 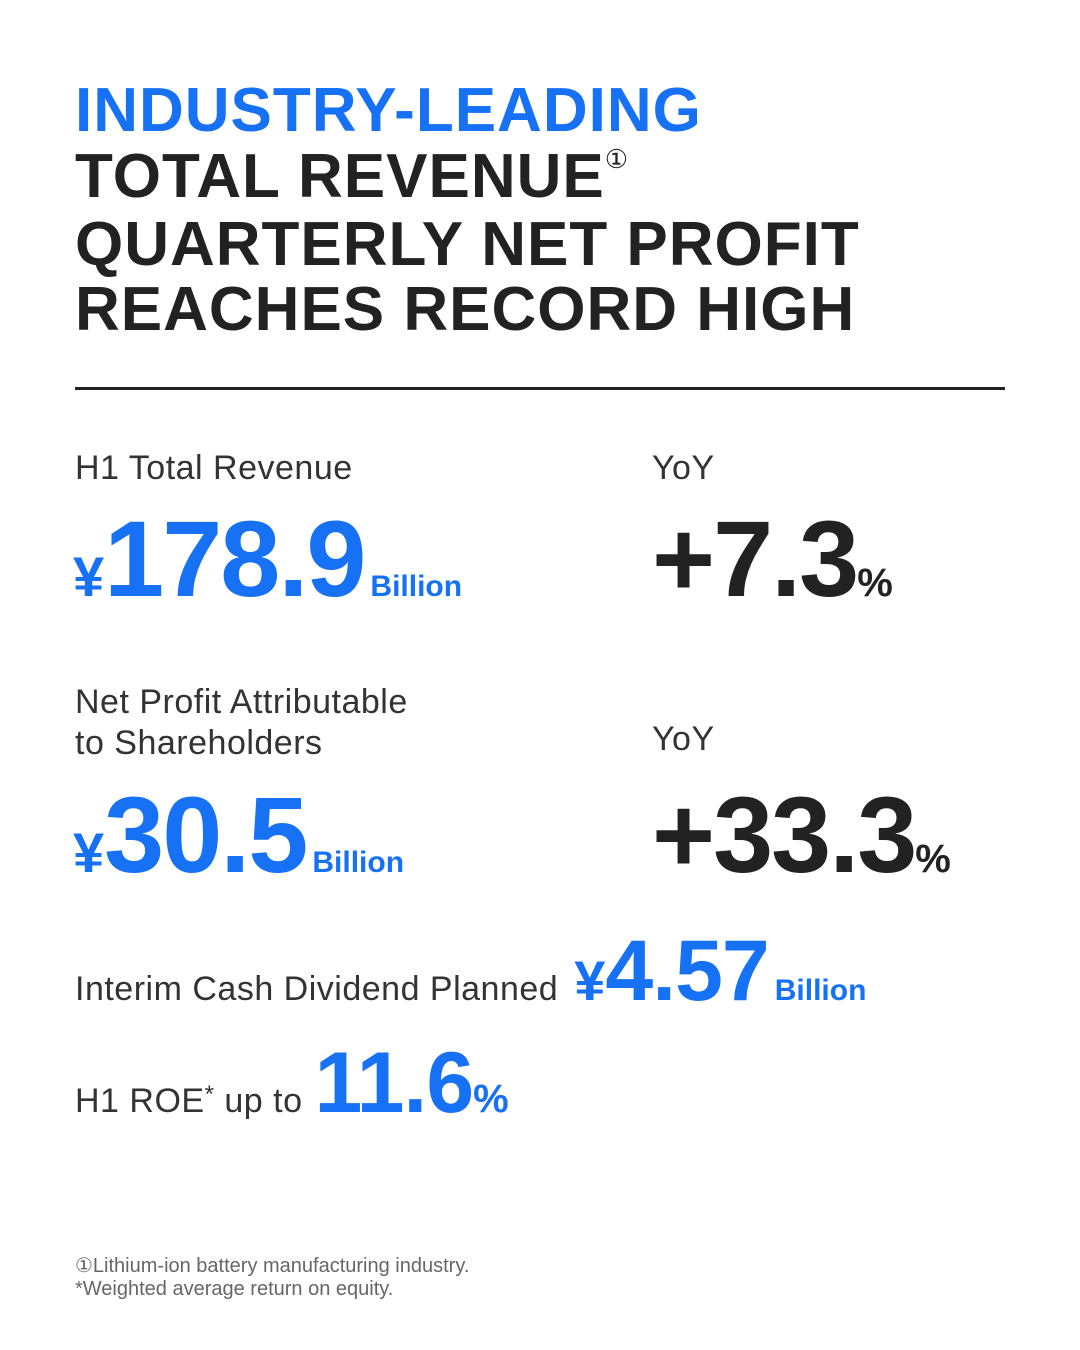 What do you see at coordinates (687, 971) in the screenshot?
I see `value: 4.57` at bounding box center [687, 971].